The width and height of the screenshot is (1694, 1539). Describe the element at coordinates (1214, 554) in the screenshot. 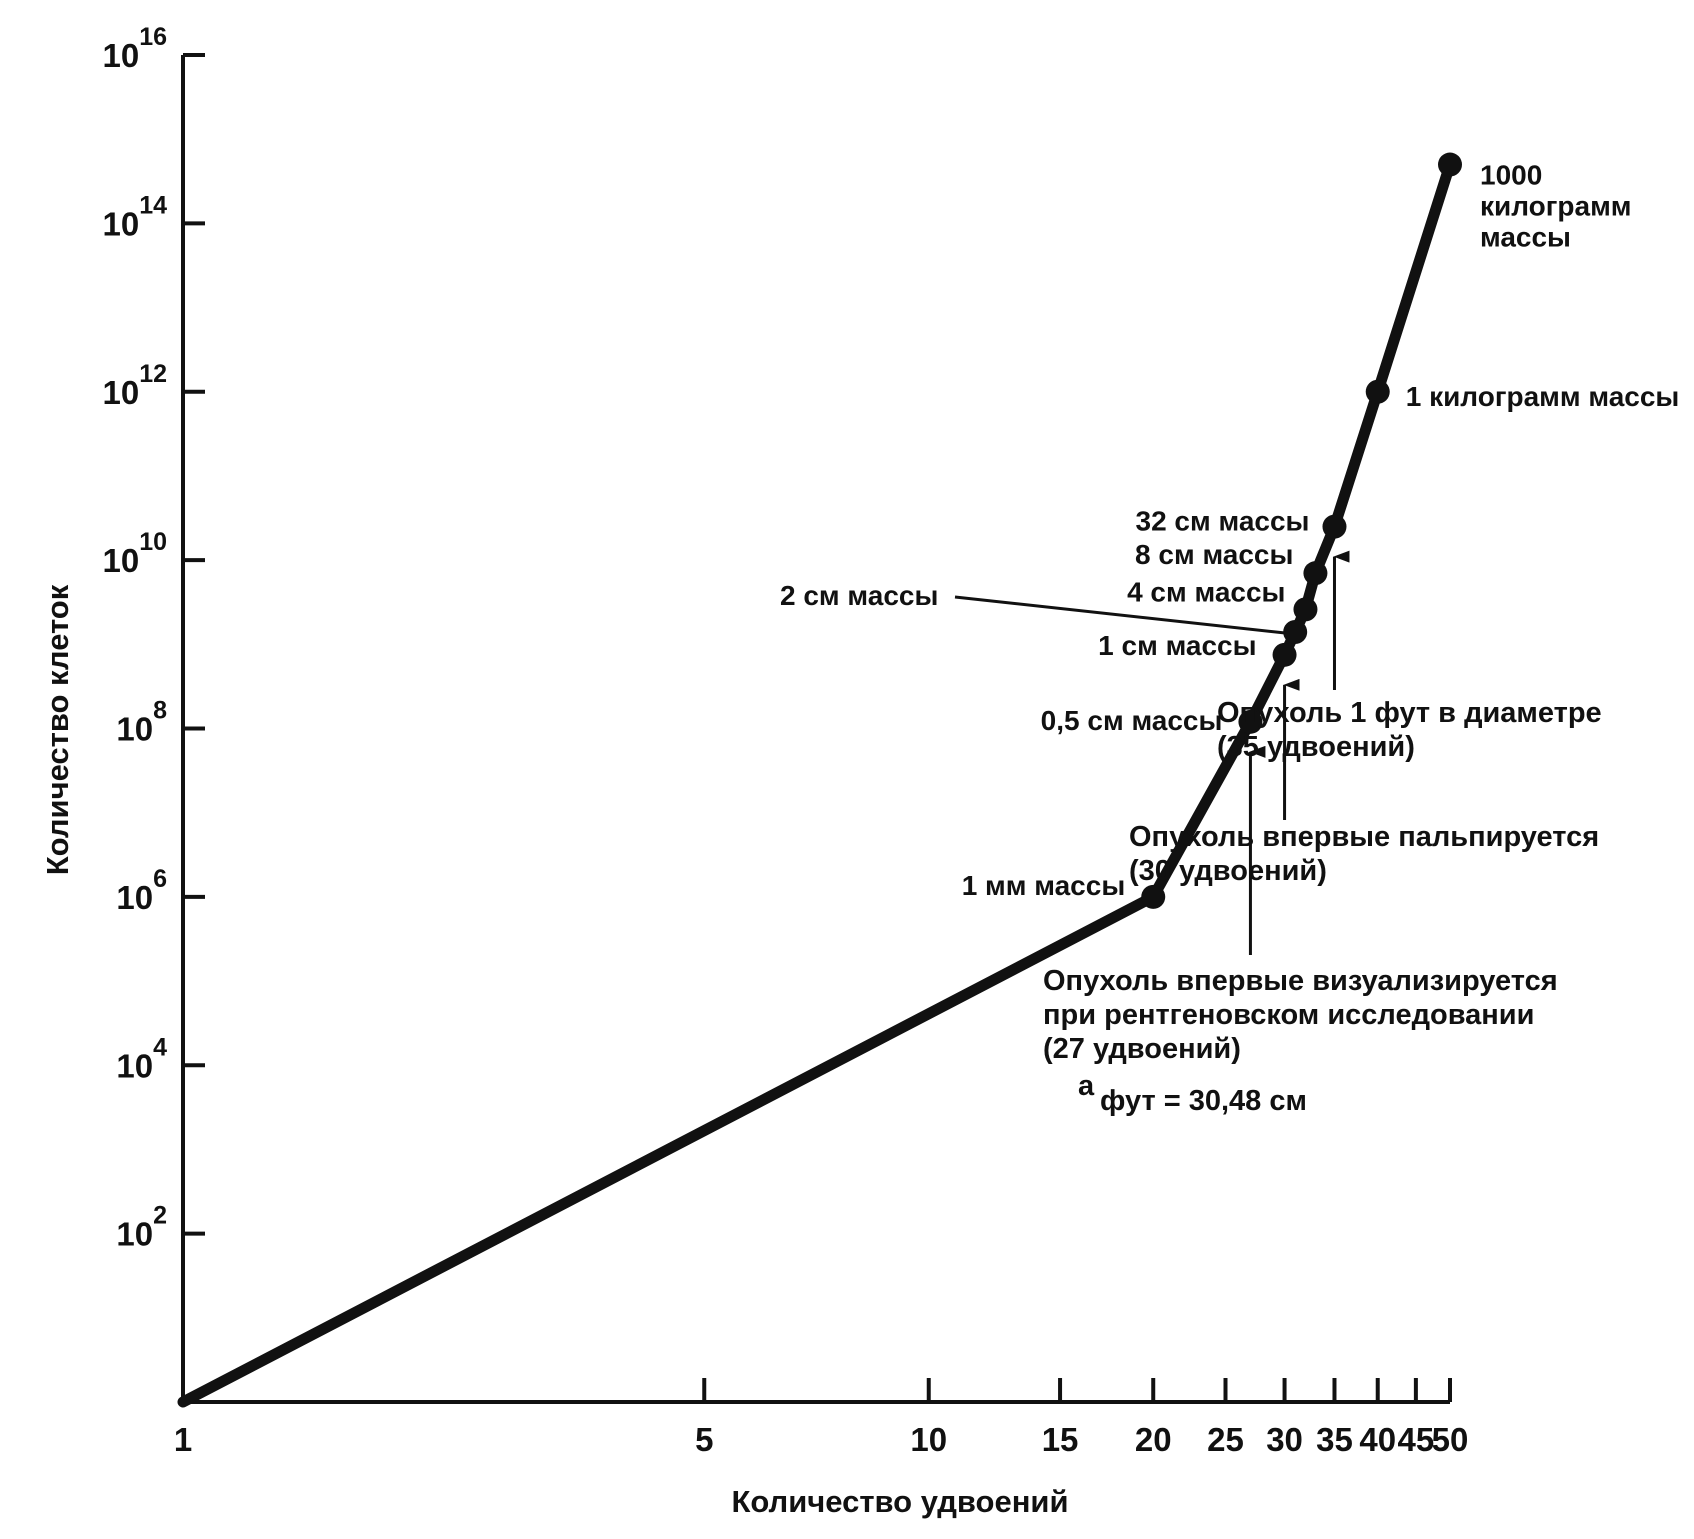

I see `point-label: 8 см массы` at that location.